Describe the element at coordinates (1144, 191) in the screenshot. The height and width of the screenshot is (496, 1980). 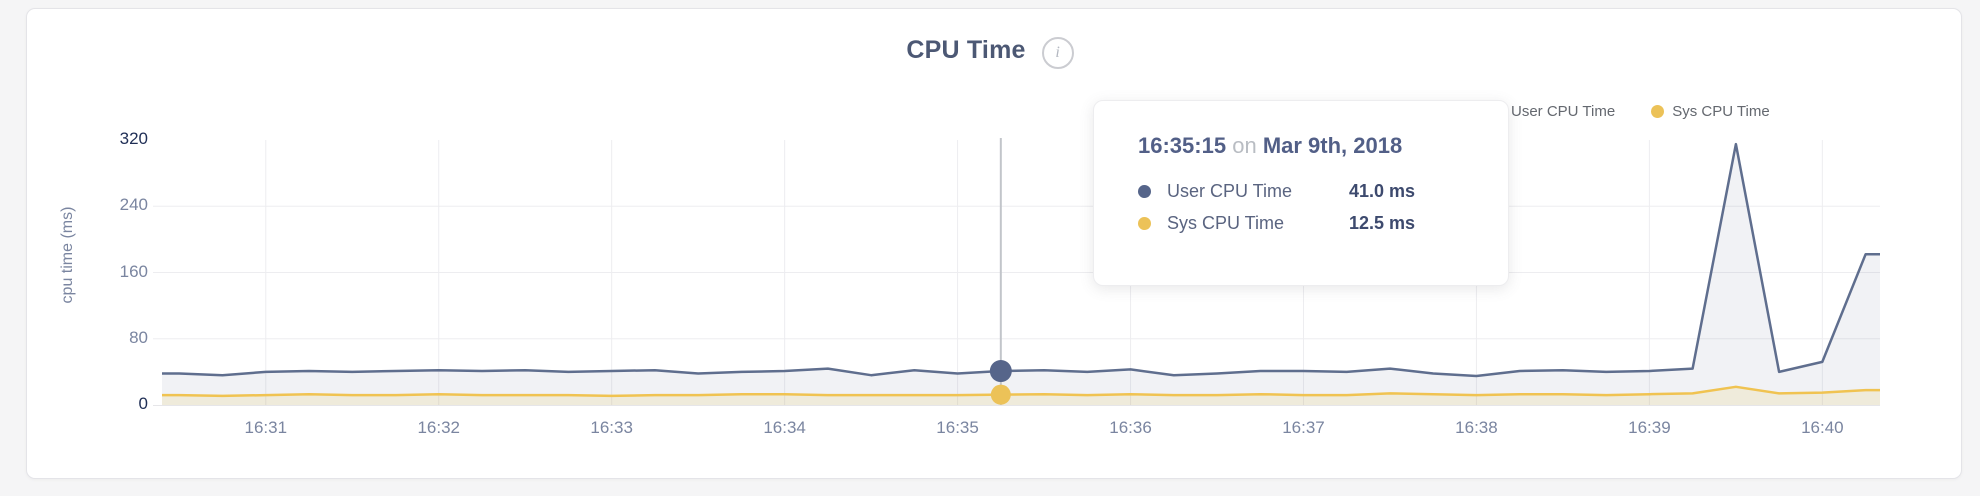
I see `user-series-dot-icon` at that location.